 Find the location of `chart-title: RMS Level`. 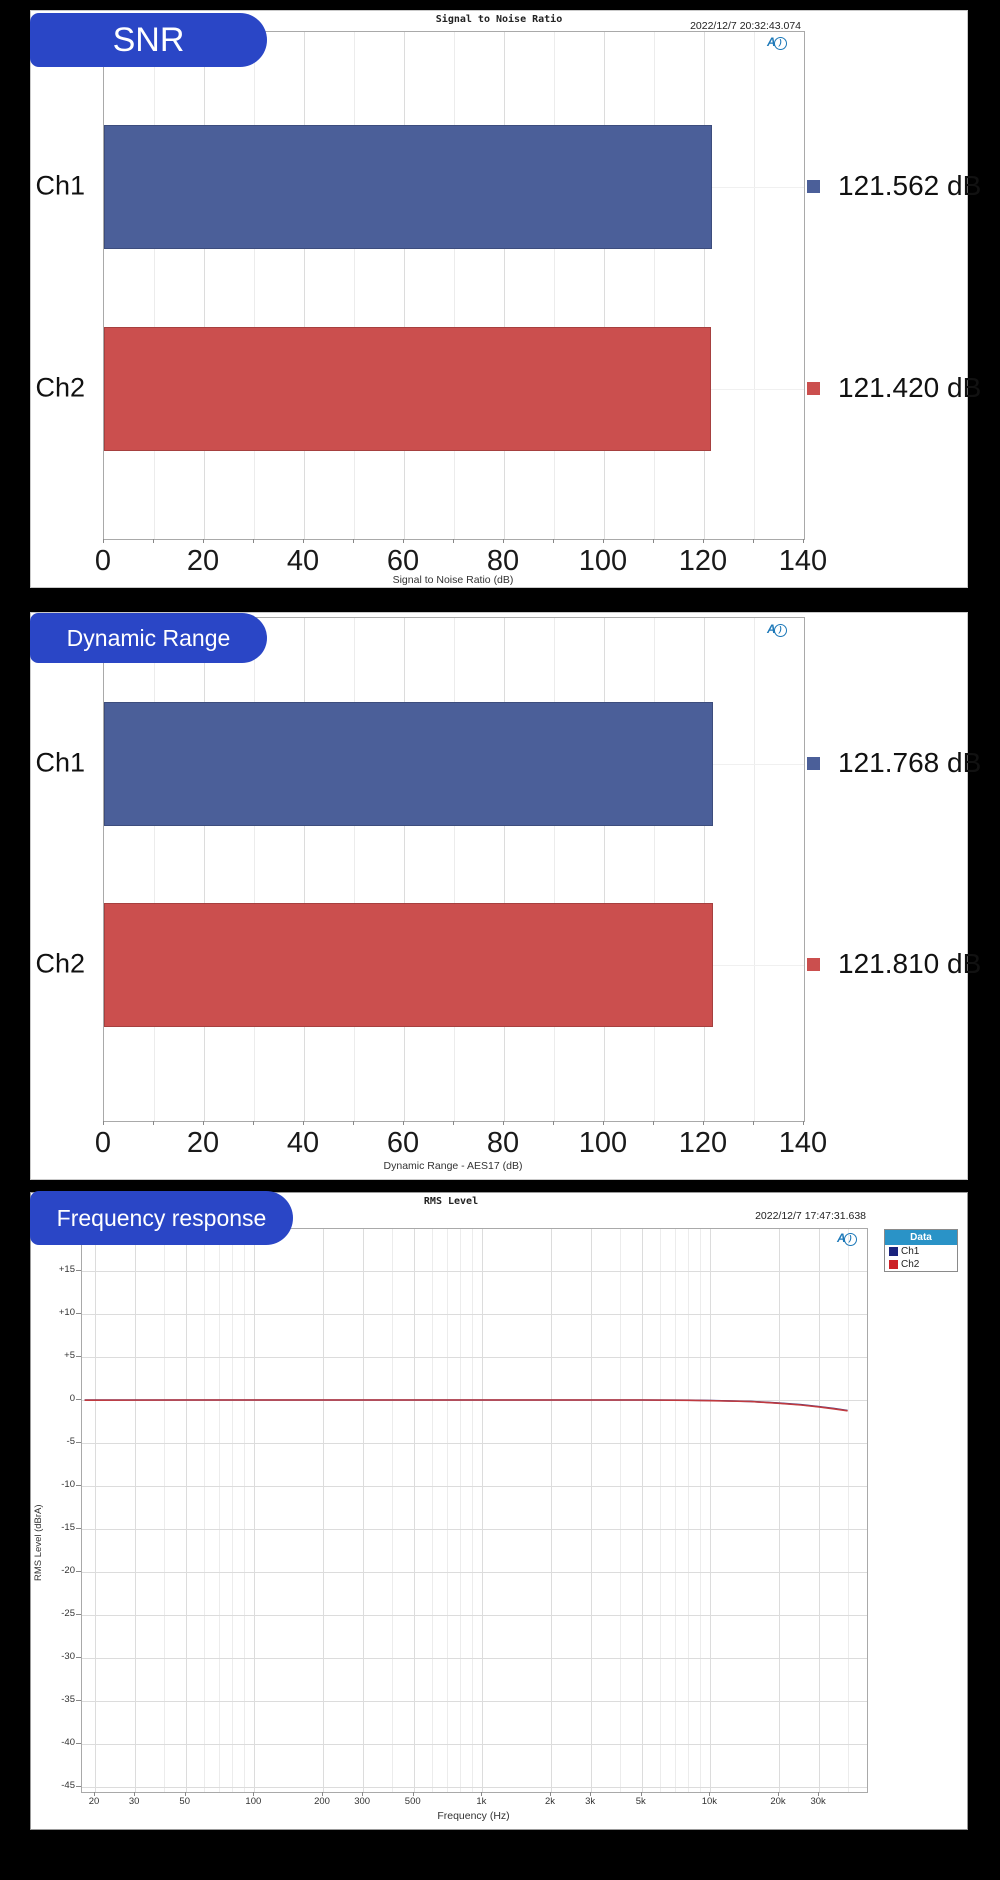

chart-title: RMS Level is located at coordinates (451, 1201).